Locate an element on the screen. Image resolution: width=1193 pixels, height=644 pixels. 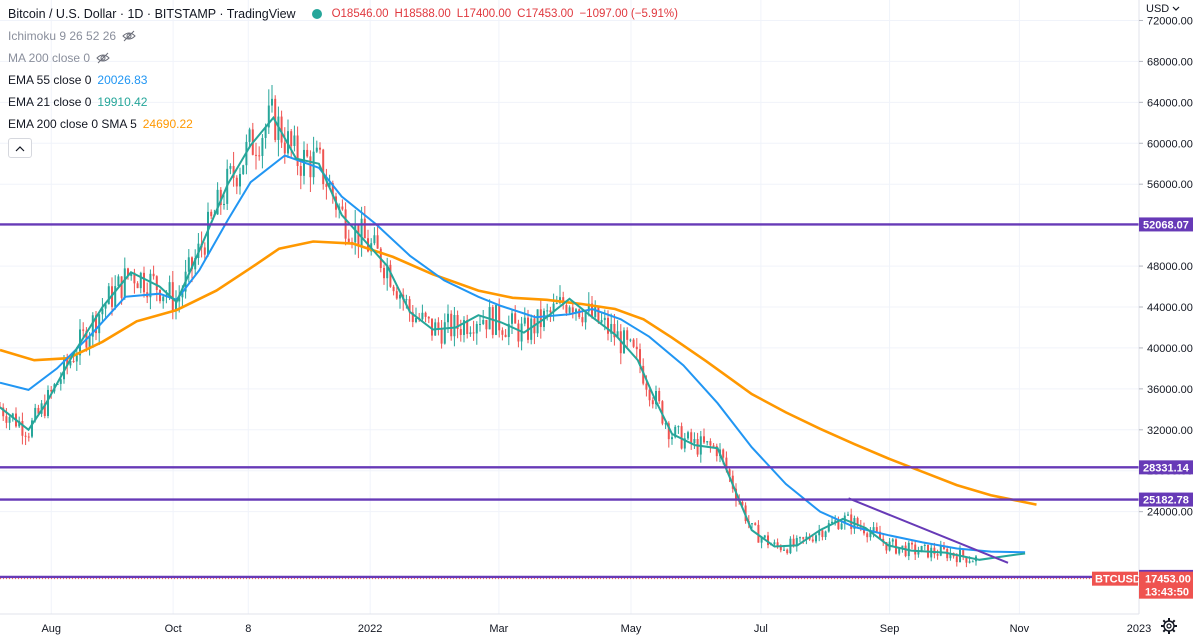
y-tick-label: 32000.00 is located at coordinates (1170, 431).